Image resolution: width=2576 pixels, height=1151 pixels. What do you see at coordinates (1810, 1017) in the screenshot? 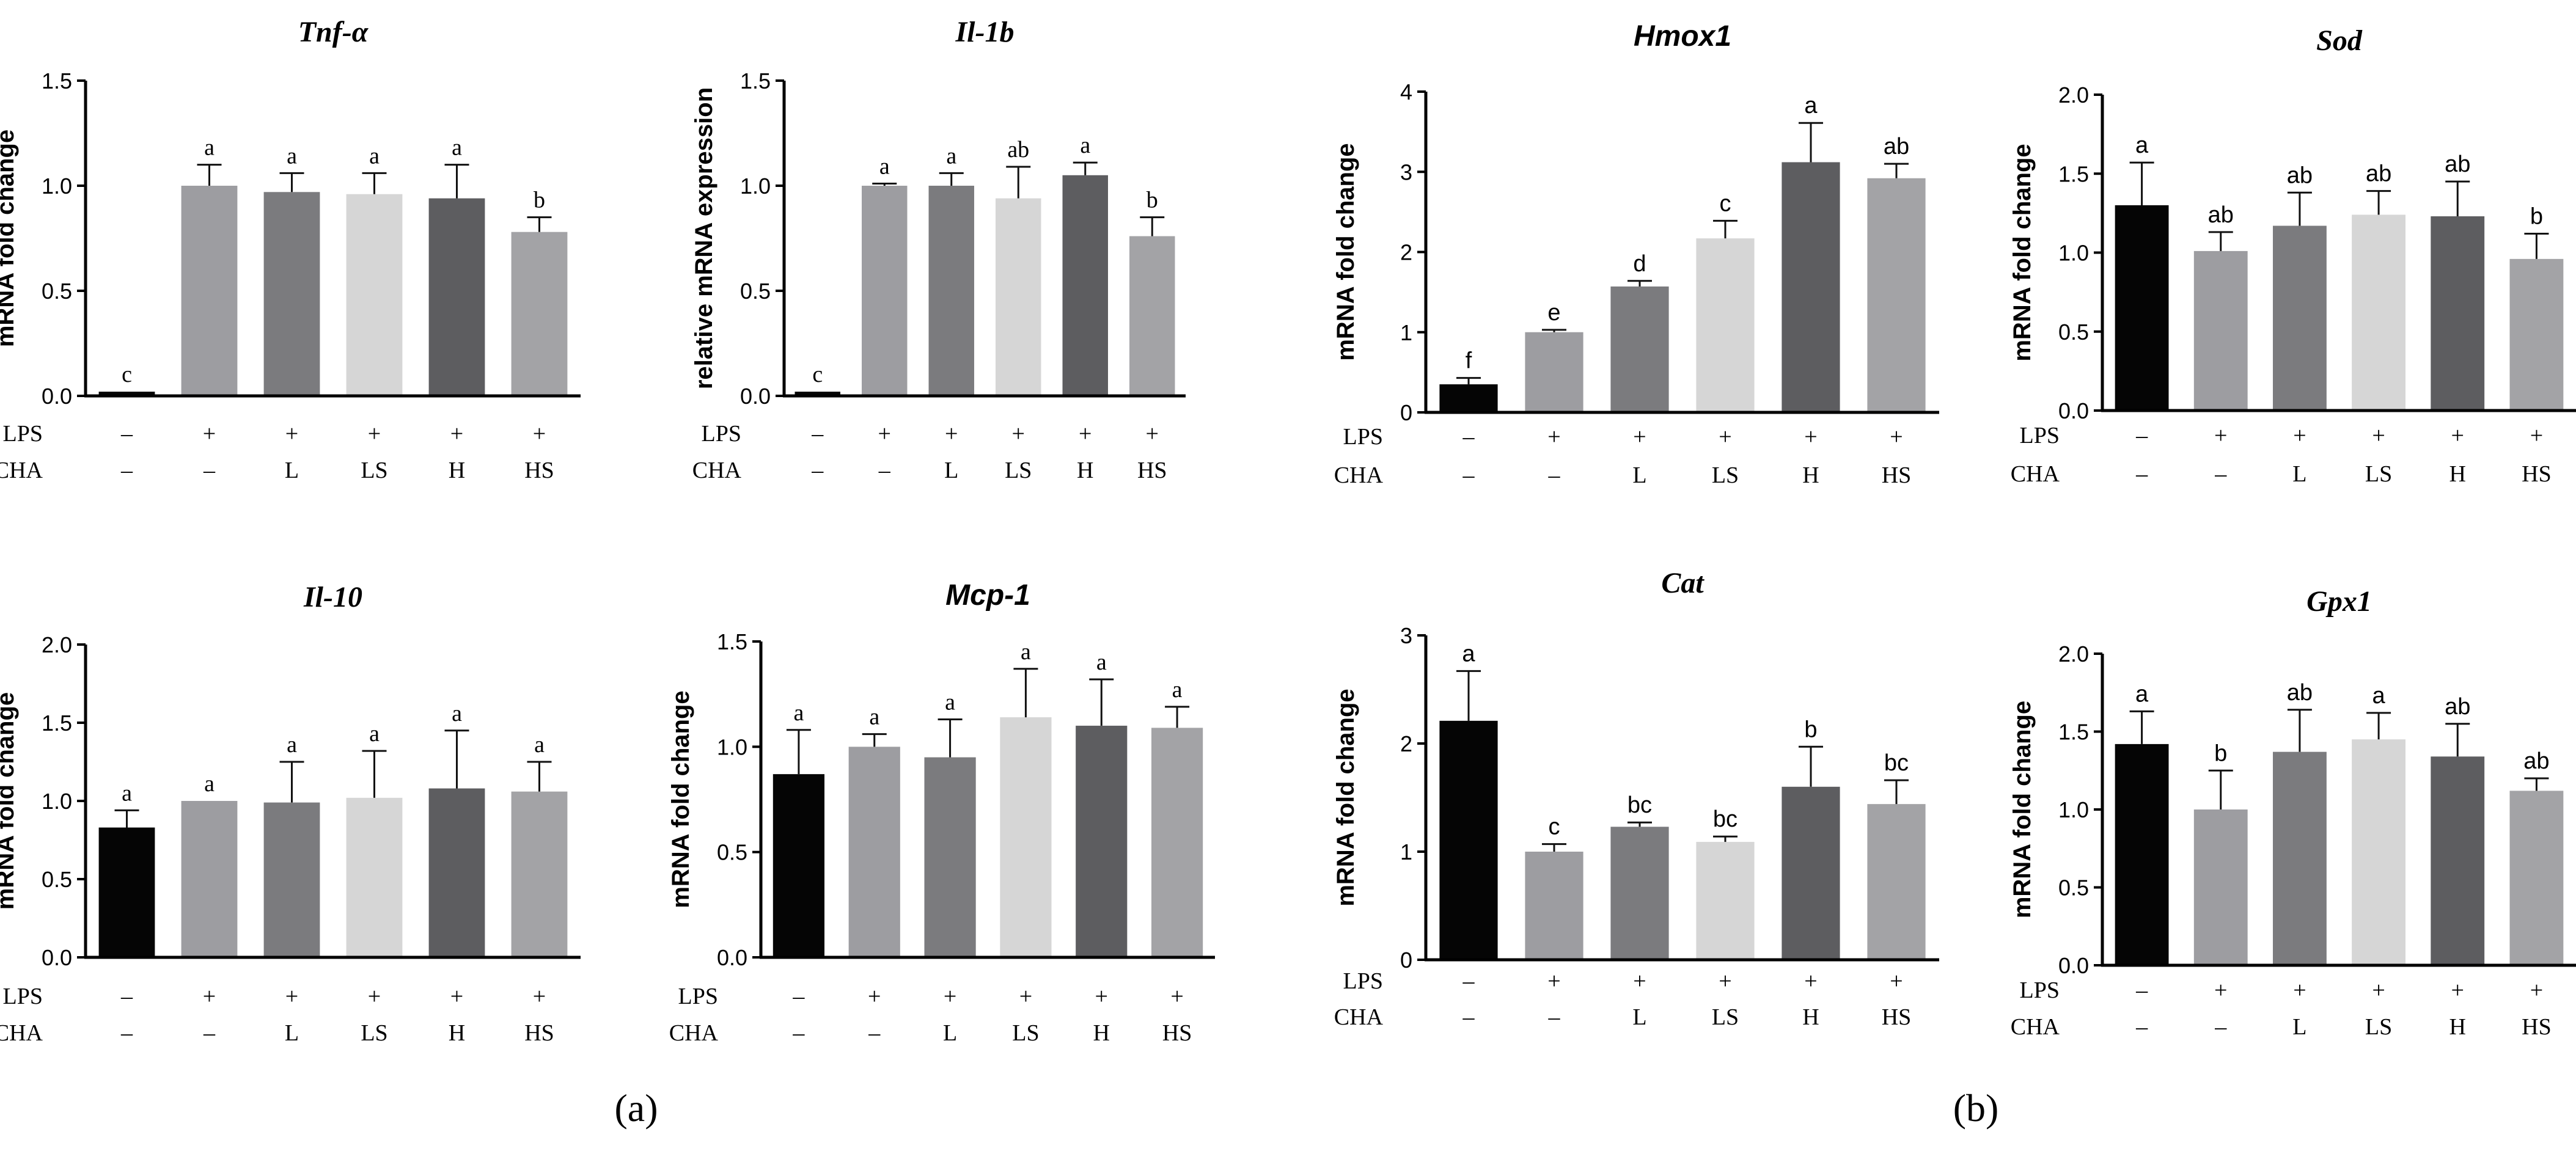
I see `chart-7-cha-value: H` at bounding box center [1810, 1017].